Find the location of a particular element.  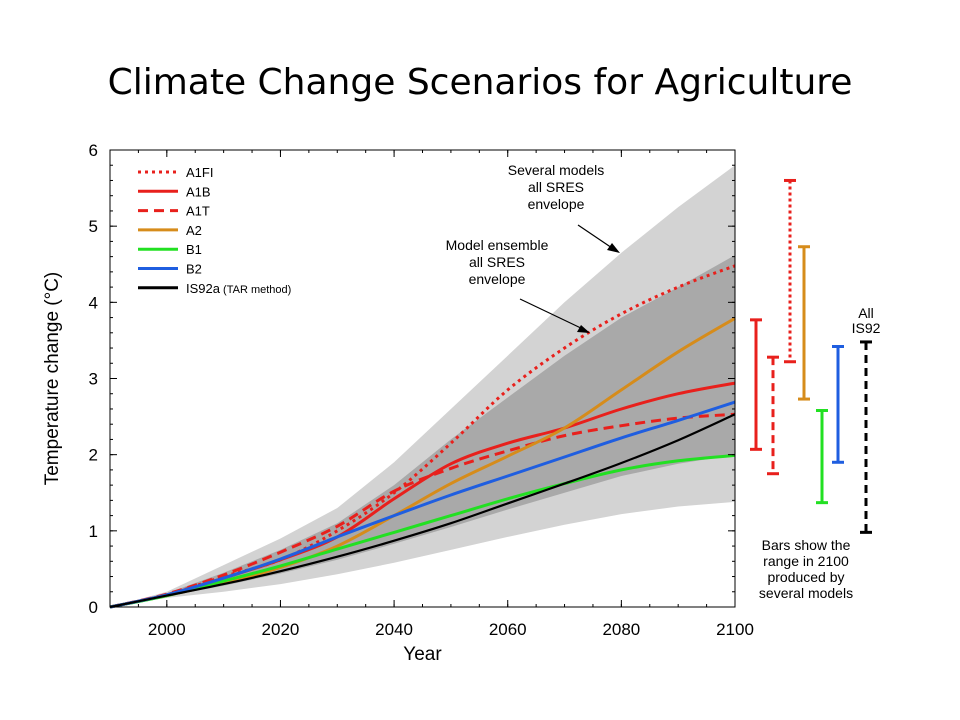

y-tick-label: 2 is located at coordinates (93, 455).